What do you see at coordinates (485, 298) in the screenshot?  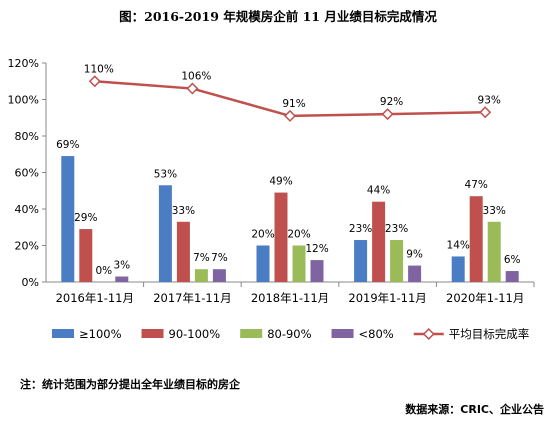 I see `x-tick-label: 2020年1-11月` at bounding box center [485, 298].